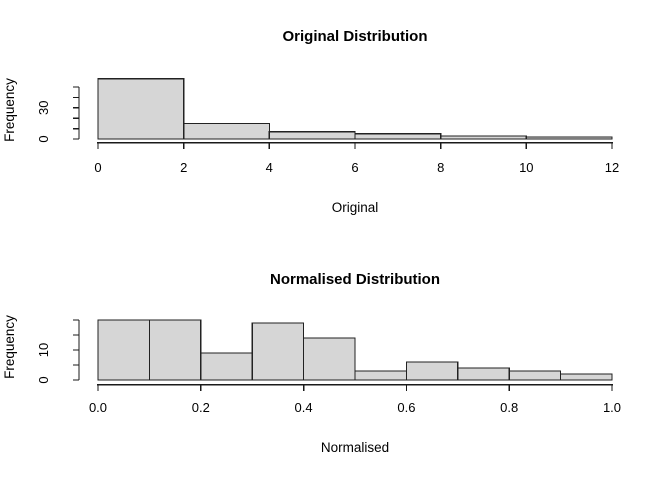 The width and height of the screenshot is (672, 480). Describe the element at coordinates (612, 167) in the screenshot. I see `x-tick-label: 12` at that location.